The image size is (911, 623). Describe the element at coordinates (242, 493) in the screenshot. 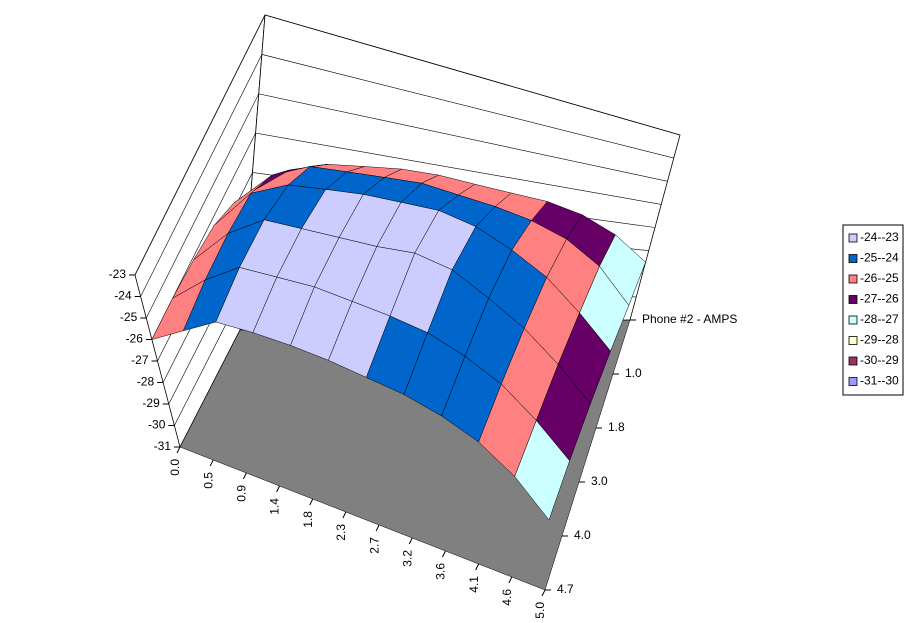

I see `x-tick-label: 0.9` at that location.